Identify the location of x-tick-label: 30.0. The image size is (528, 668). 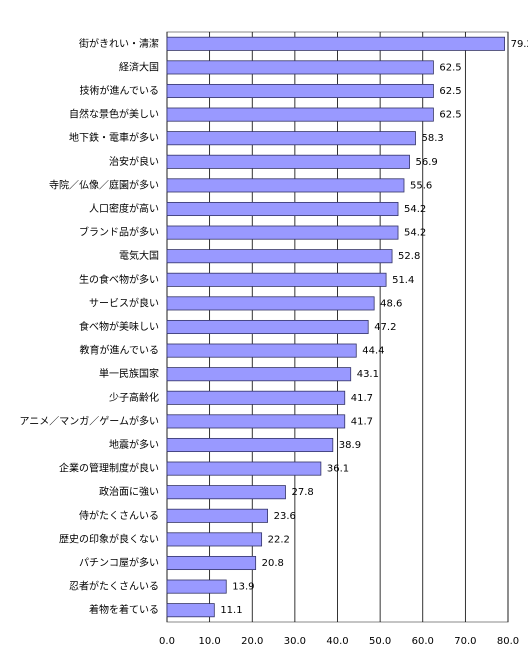
(295, 641).